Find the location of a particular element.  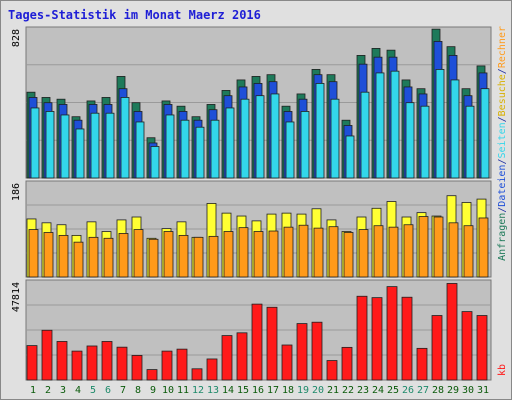

day-label: 11 is located at coordinates (183, 390).